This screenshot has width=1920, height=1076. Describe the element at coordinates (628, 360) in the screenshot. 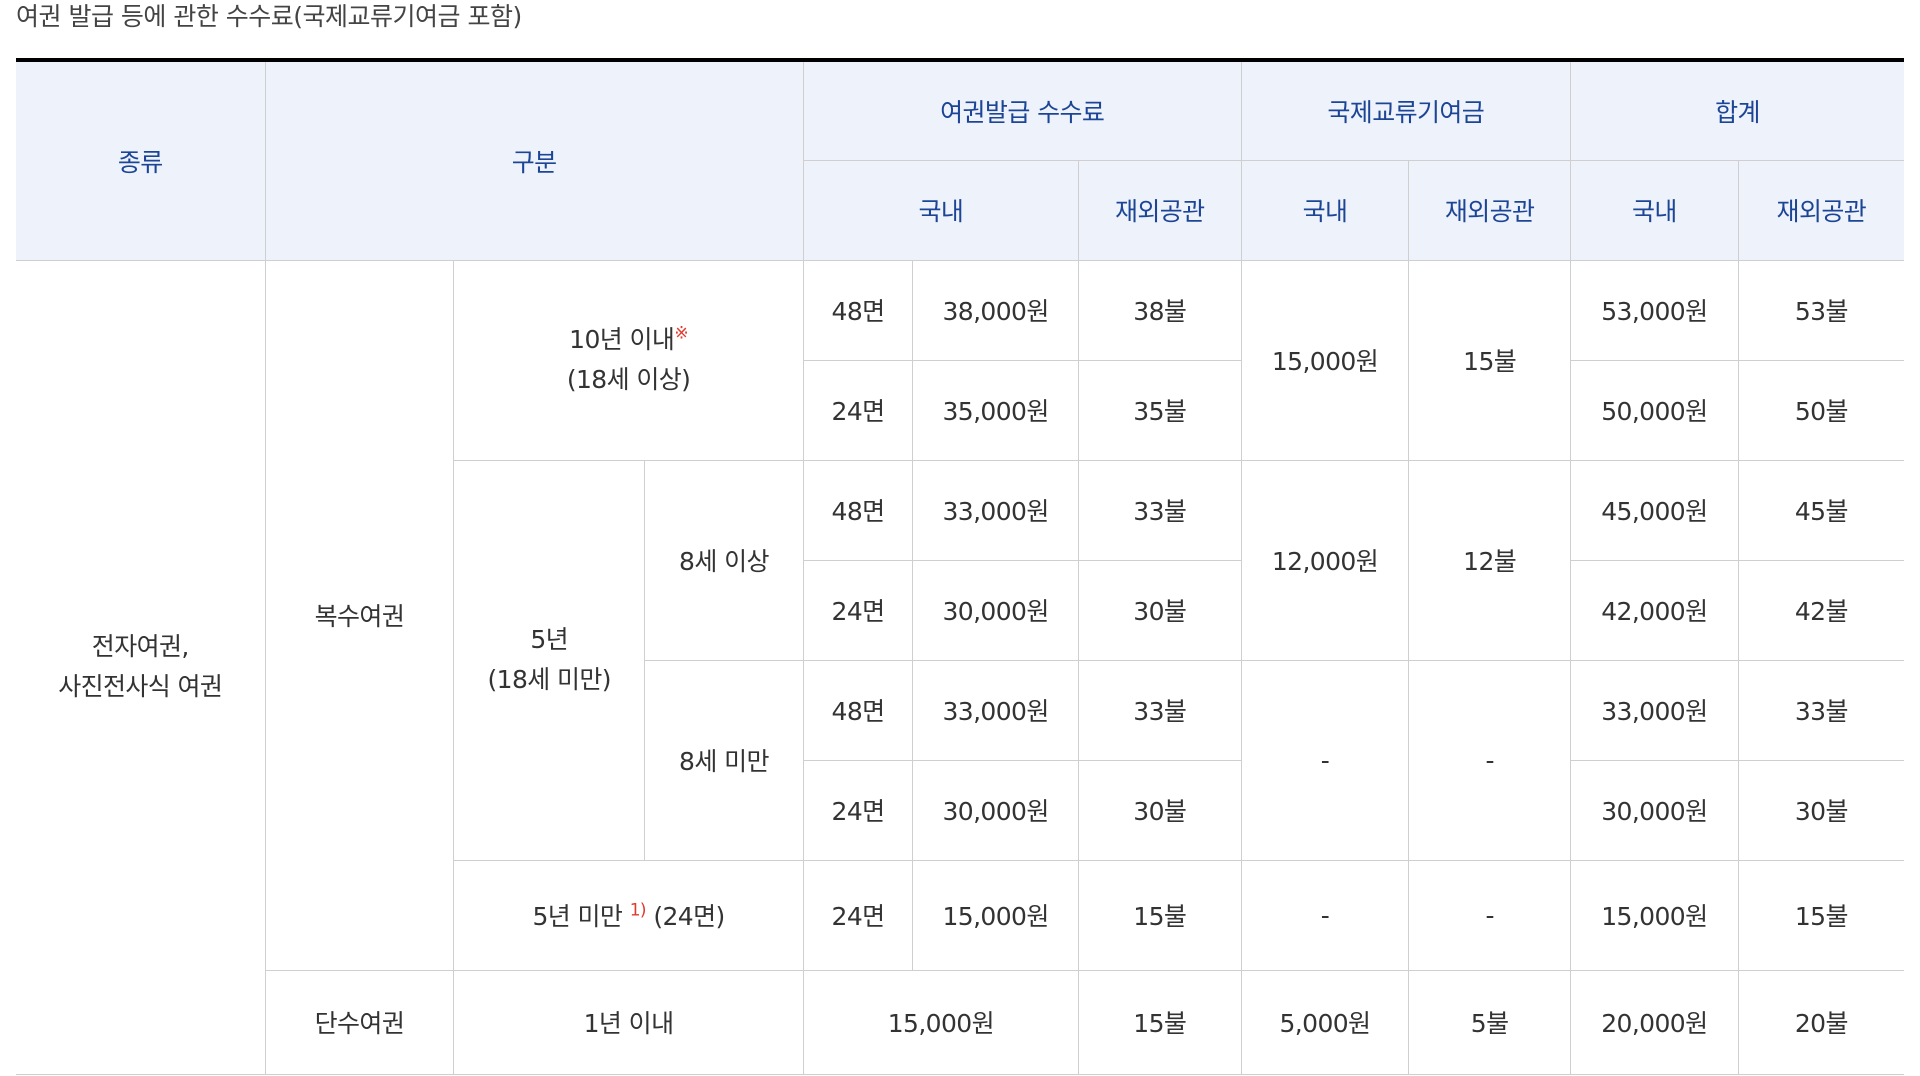

I see `ten-year-cell: 10년 이내※ (18세 이상)` at that location.